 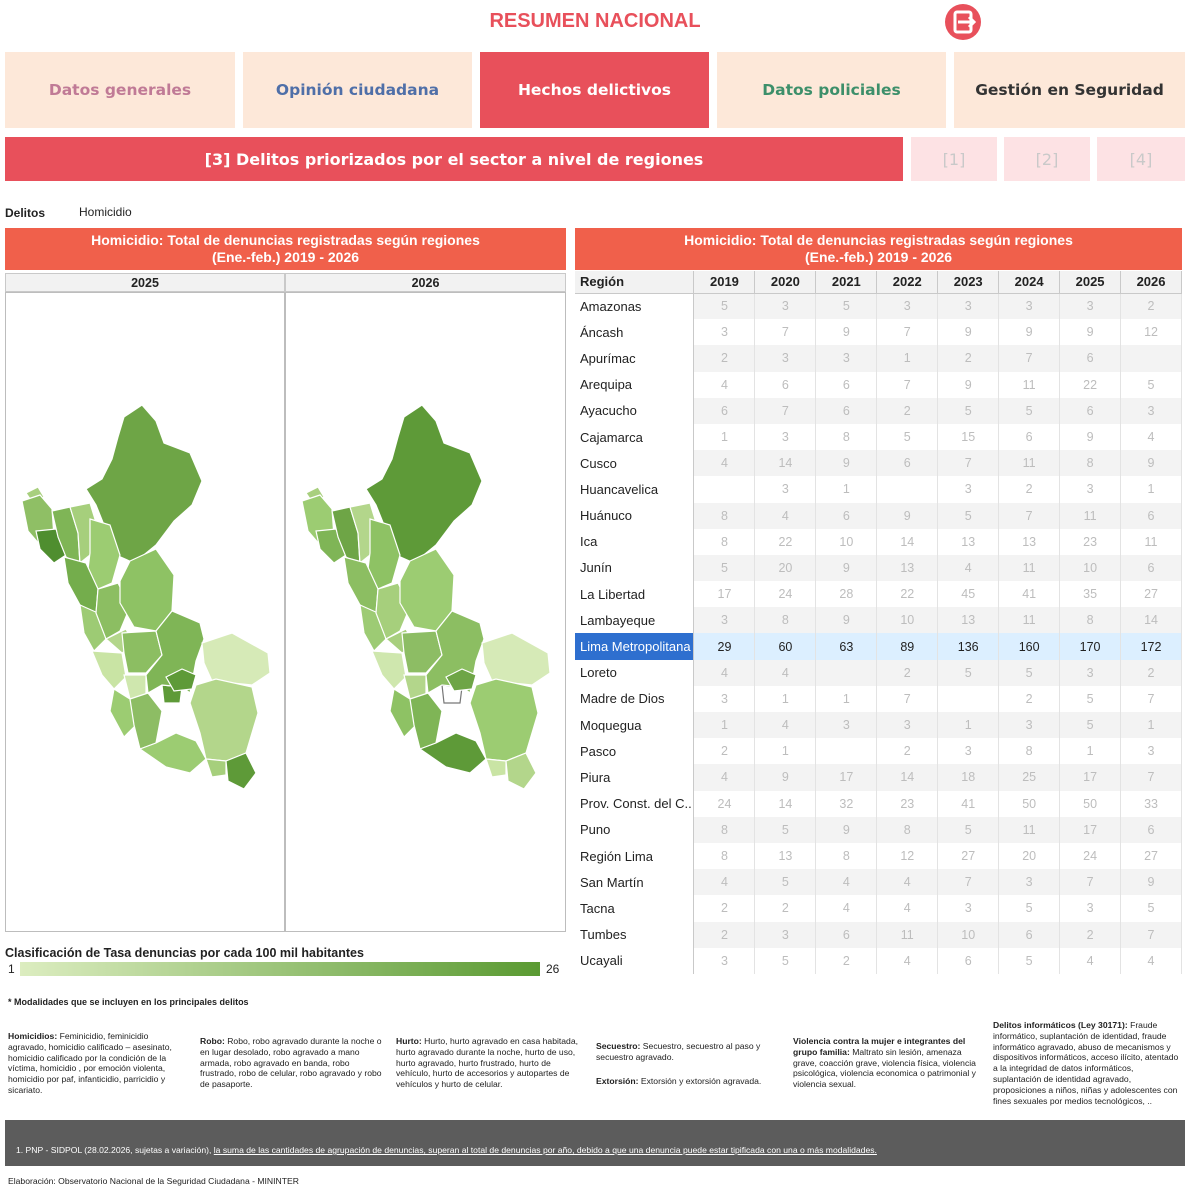 What do you see at coordinates (878, 384) in the screenshot?
I see `table-row: Arequipa 4 6 6 7 9 11 22 5` at bounding box center [878, 384].